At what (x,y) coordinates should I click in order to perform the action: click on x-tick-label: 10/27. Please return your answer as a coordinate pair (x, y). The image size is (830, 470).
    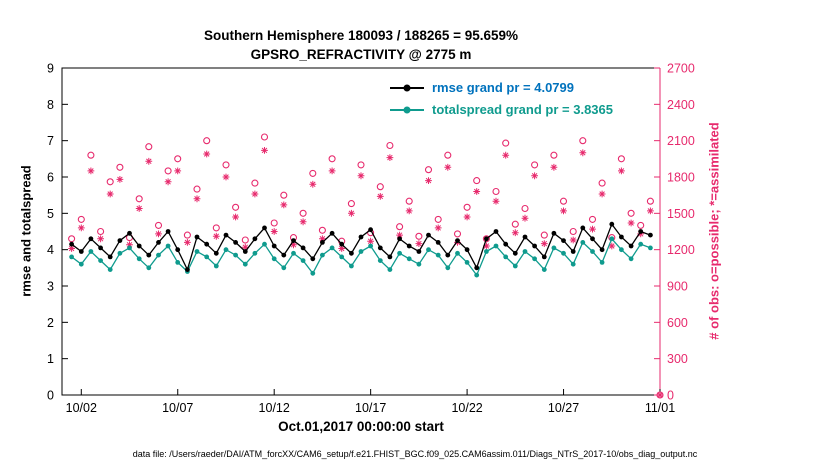
    Looking at the image, I should click on (563, 408).